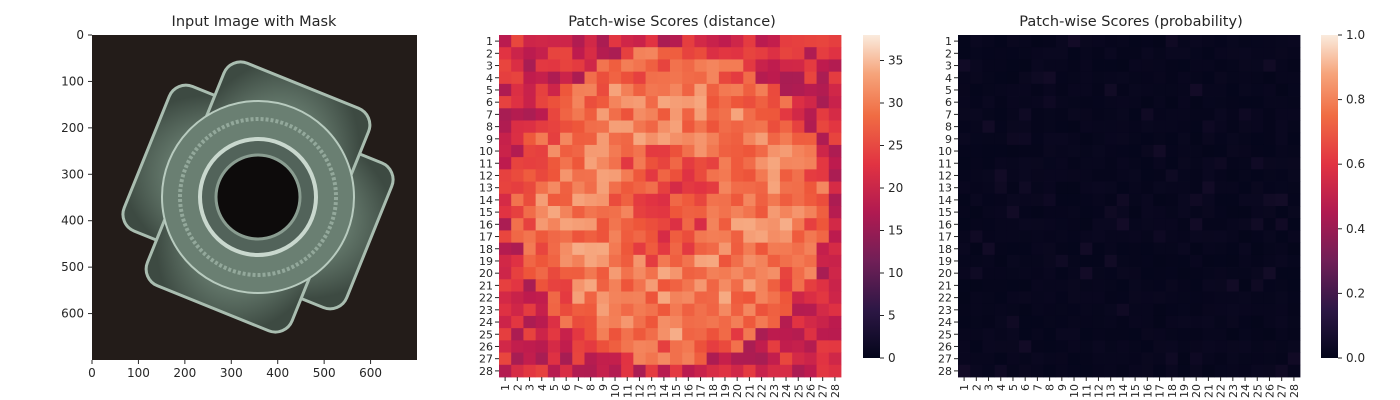  Describe the element at coordinates (895, 231) in the screenshot. I see `colorbar-tick-label: 15` at that location.